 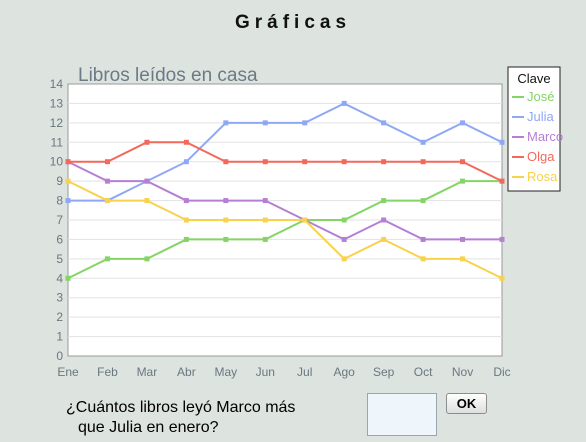 I want to click on y-tick-label: 11, so click(x=57, y=142).